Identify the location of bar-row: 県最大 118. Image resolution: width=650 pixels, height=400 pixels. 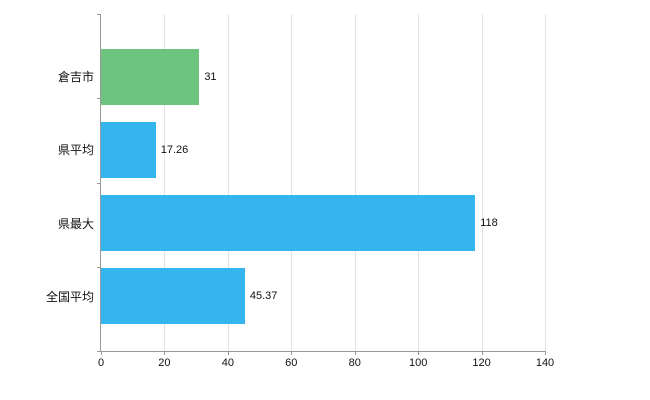
(301, 223).